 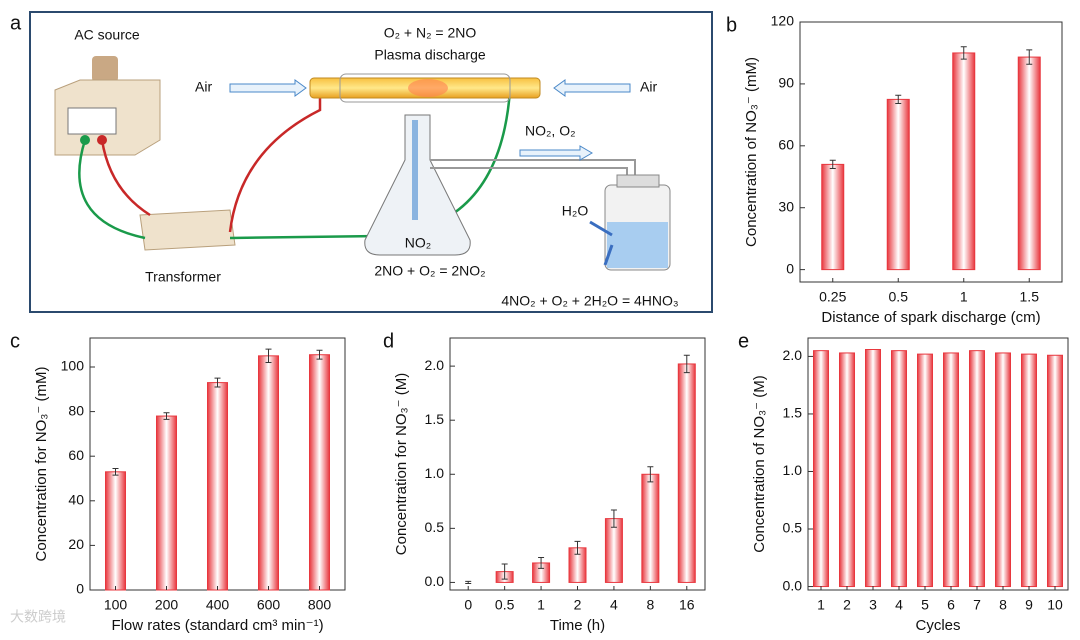 I want to click on x-tick-label: 16, so click(x=687, y=605).